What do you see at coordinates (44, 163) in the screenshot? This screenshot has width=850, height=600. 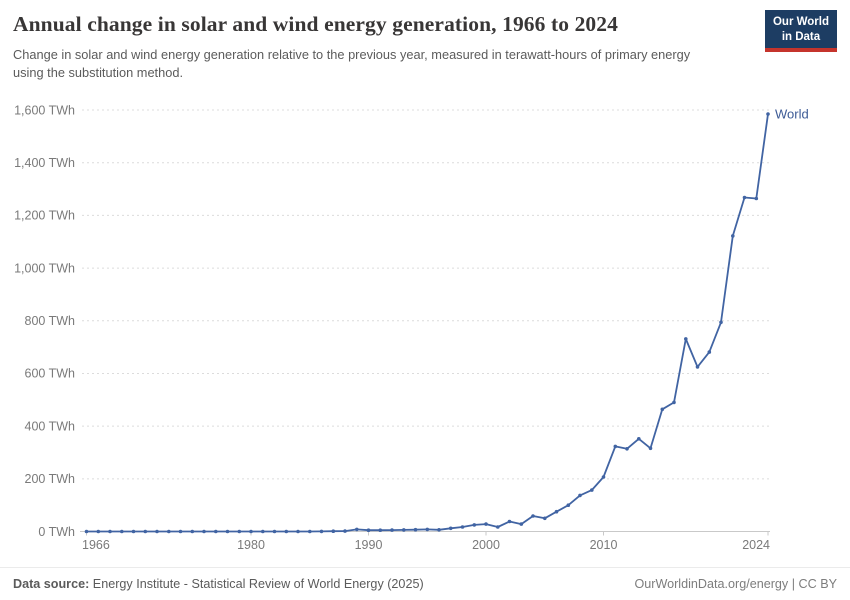 I see `y-tick-label: 1,400 TWh` at bounding box center [44, 163].